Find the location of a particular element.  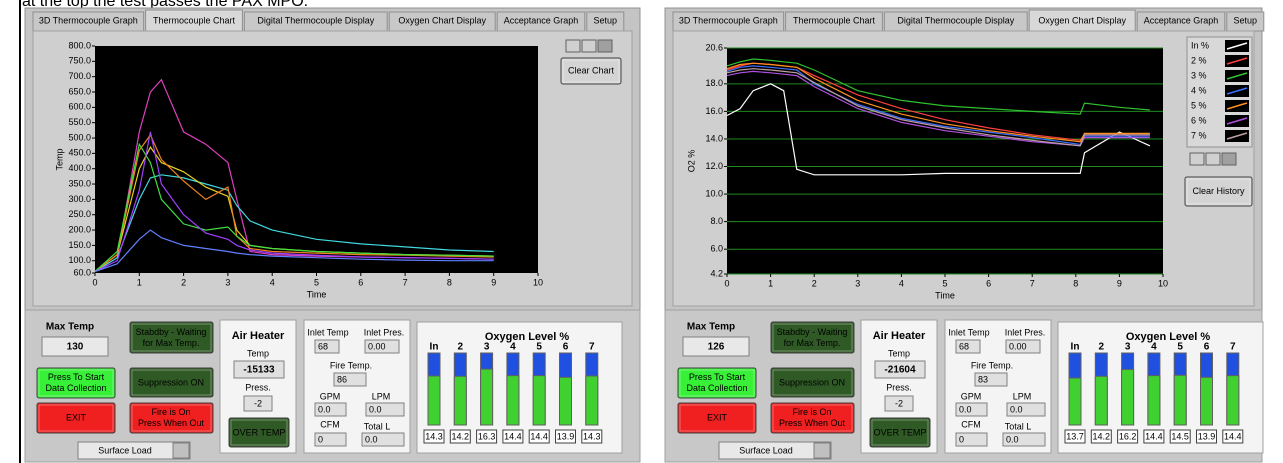

y-tick-label: 200.0 is located at coordinates (79, 229).